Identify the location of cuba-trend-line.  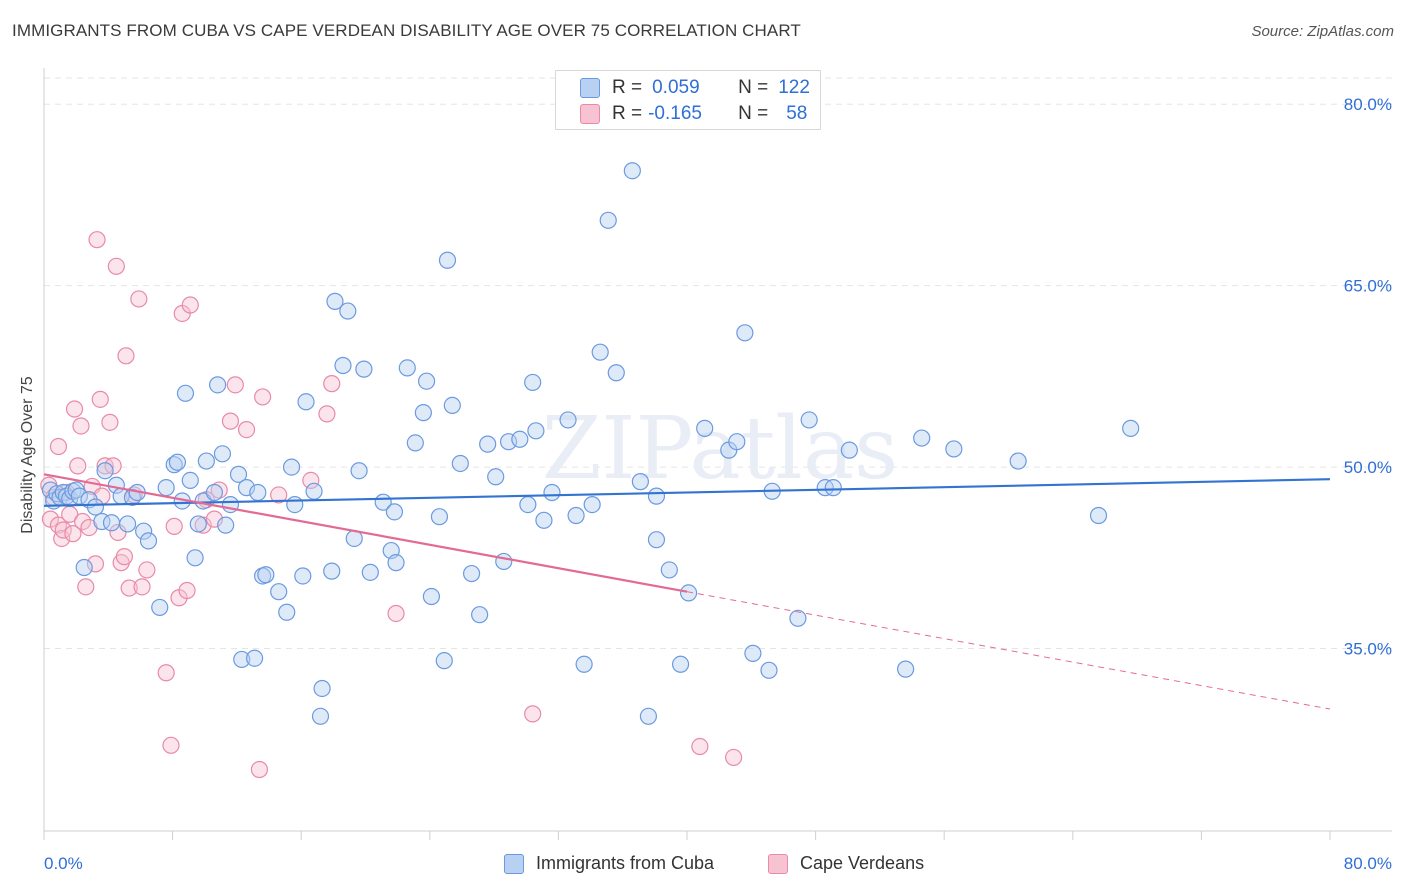
(687, 492).